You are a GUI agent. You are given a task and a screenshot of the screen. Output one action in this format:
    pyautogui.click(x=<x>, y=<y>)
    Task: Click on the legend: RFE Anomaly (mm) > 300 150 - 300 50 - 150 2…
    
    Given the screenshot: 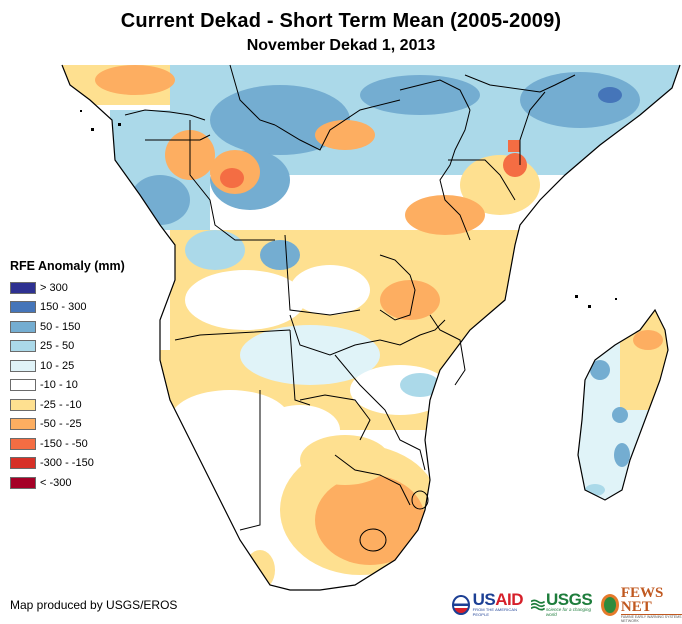 What is the action you would take?
    pyautogui.click(x=67, y=376)
    